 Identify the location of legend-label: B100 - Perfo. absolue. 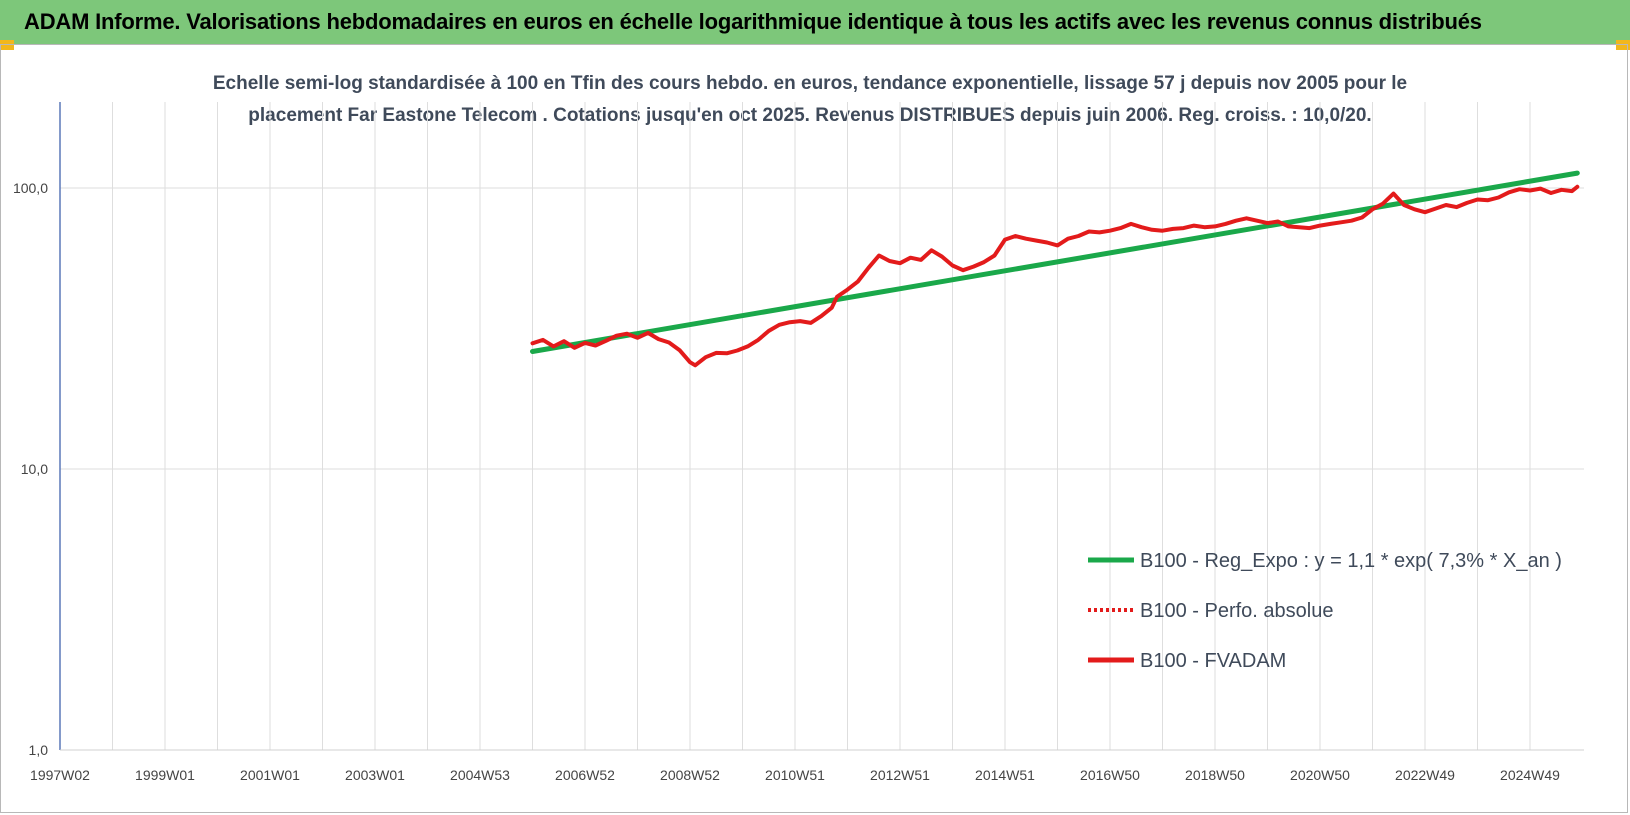
(1236, 611).